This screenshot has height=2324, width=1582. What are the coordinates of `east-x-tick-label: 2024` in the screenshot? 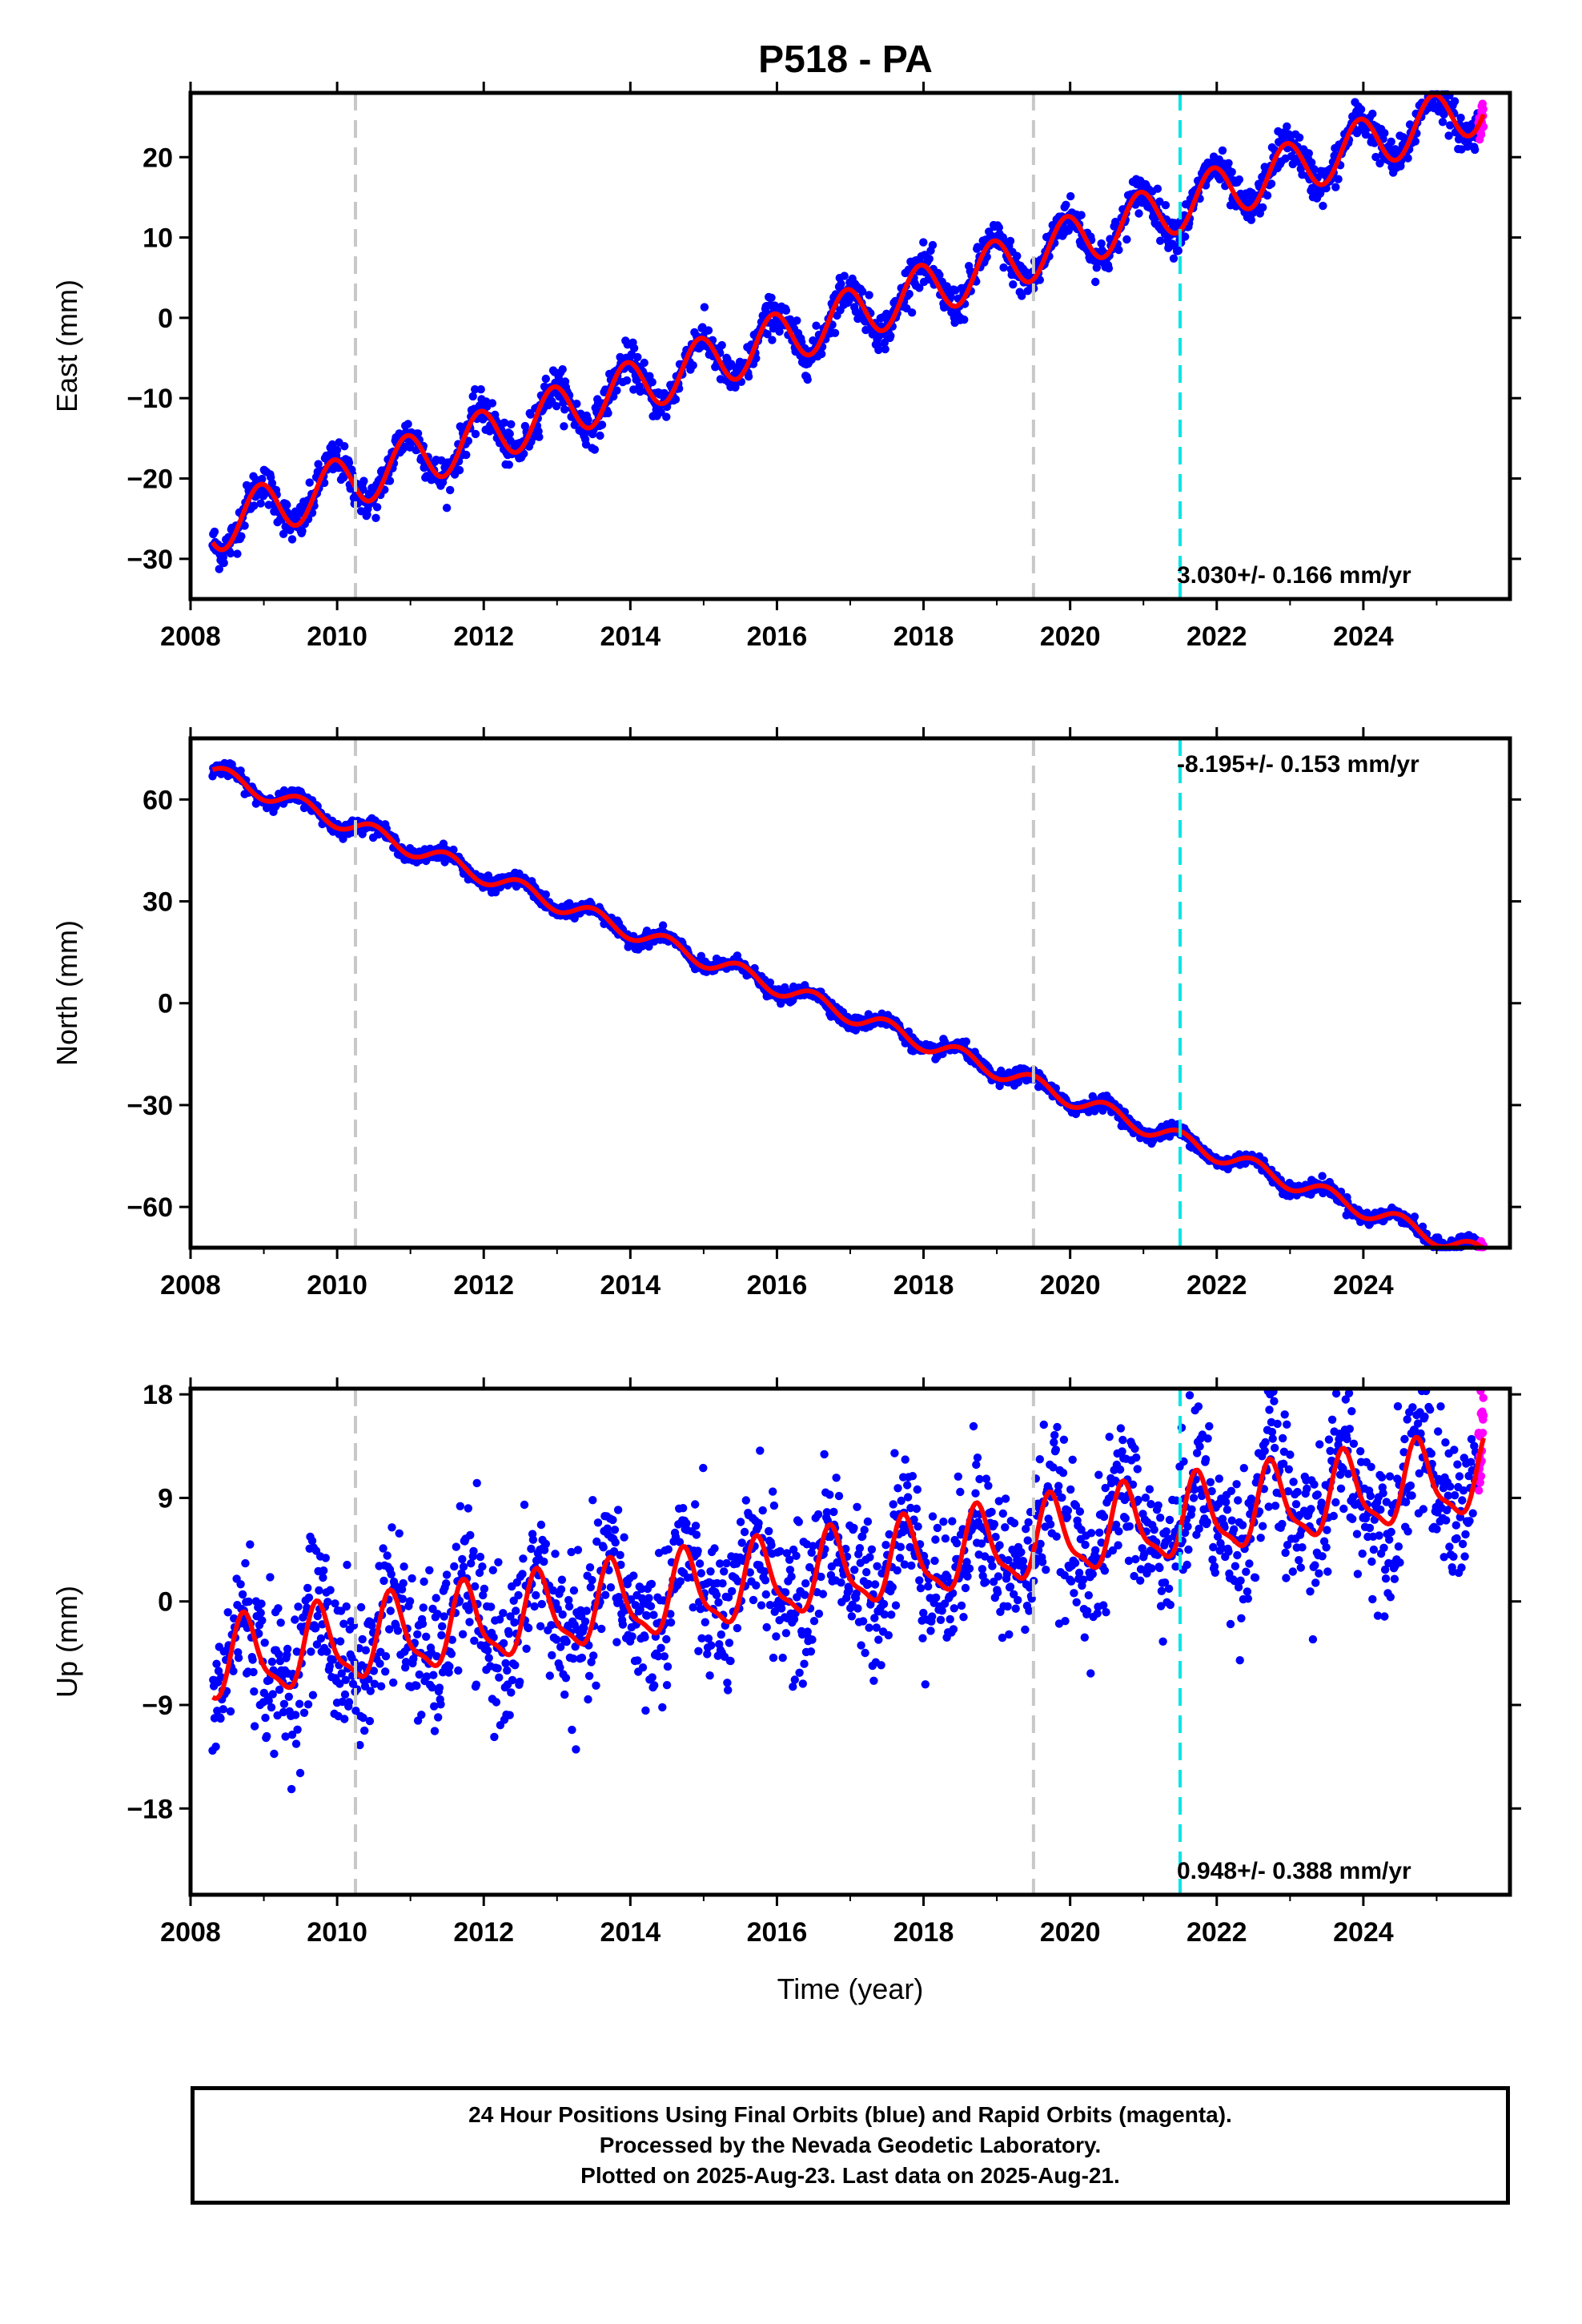 It's located at (1363, 636).